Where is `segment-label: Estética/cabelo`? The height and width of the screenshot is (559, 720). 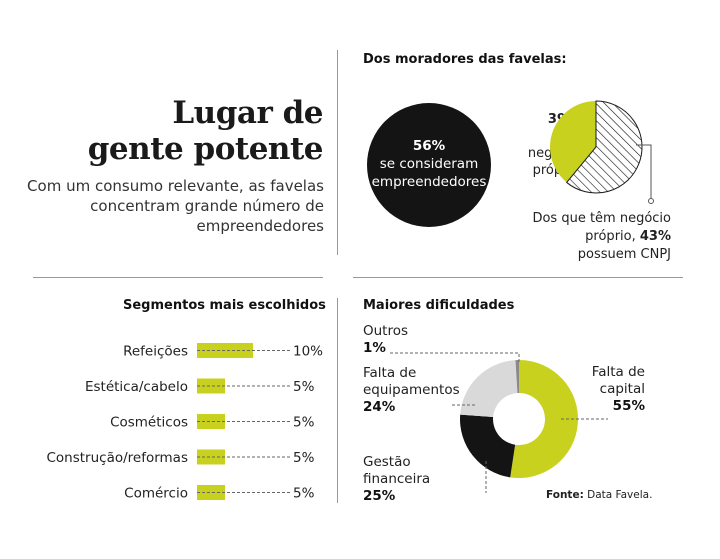 segment-label: Estética/cabelo is located at coordinates (136, 387).